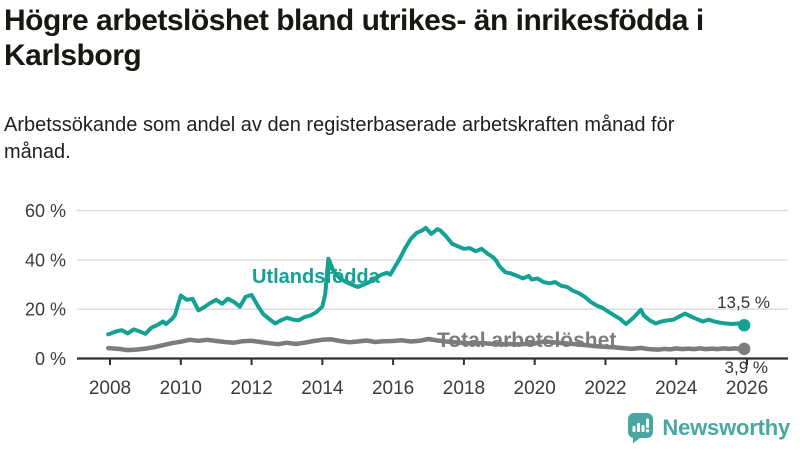  I want to click on newsworthy-logo: Newsworthy, so click(708, 428).